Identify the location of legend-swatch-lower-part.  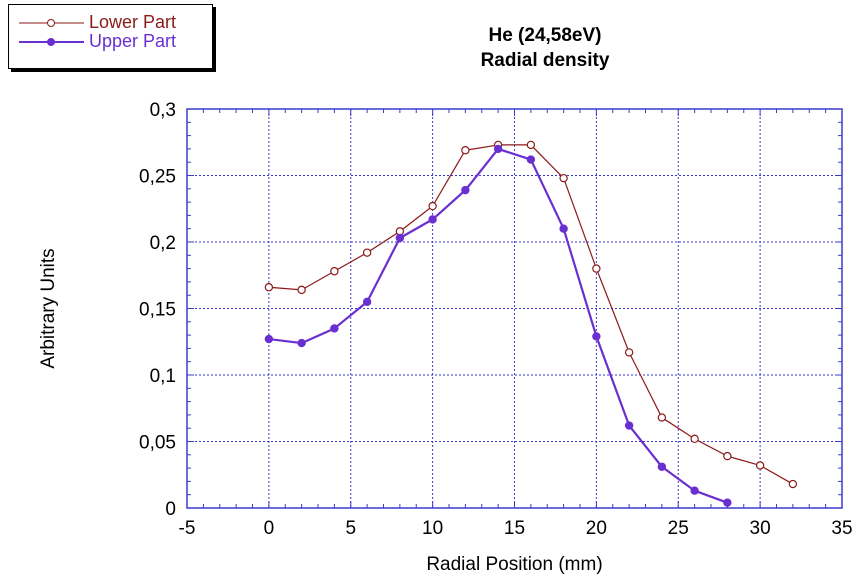
(51, 23).